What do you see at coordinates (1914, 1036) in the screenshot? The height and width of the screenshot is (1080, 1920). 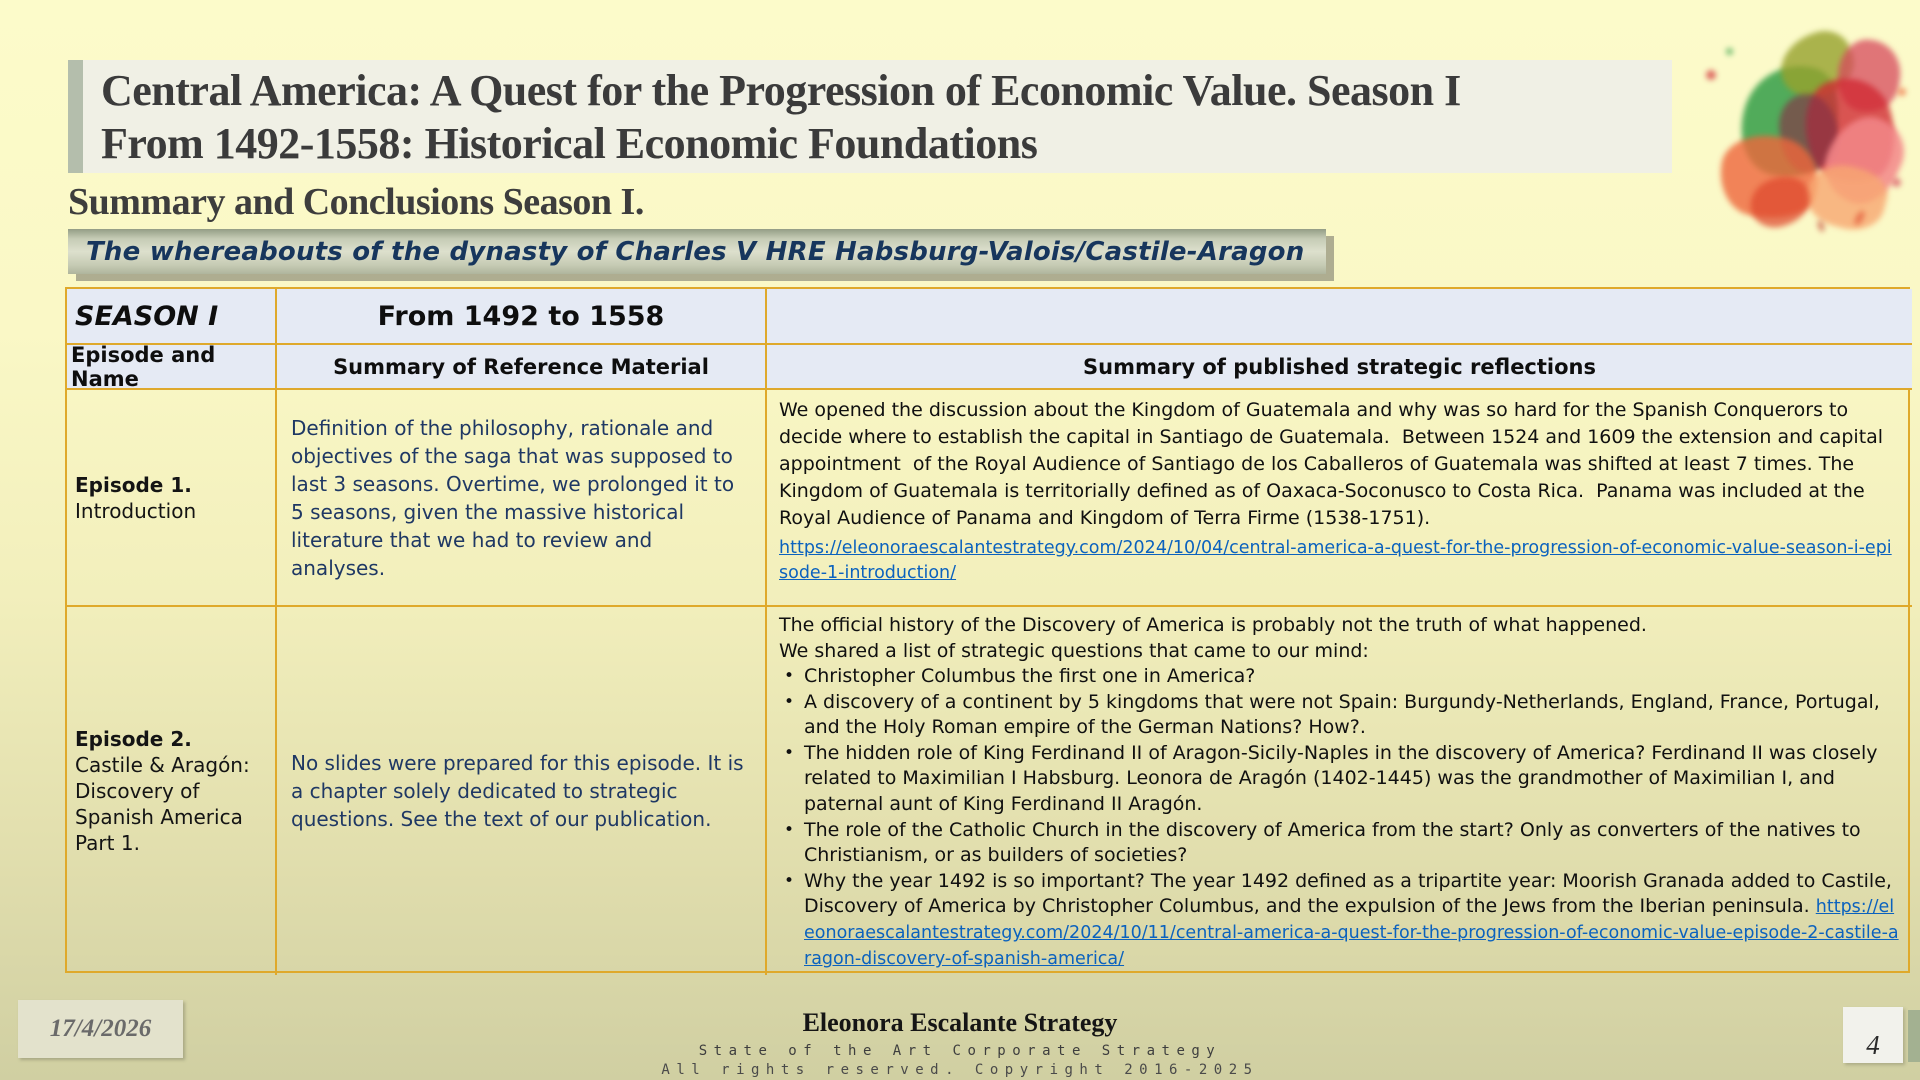 I see `footer-side-strip` at bounding box center [1914, 1036].